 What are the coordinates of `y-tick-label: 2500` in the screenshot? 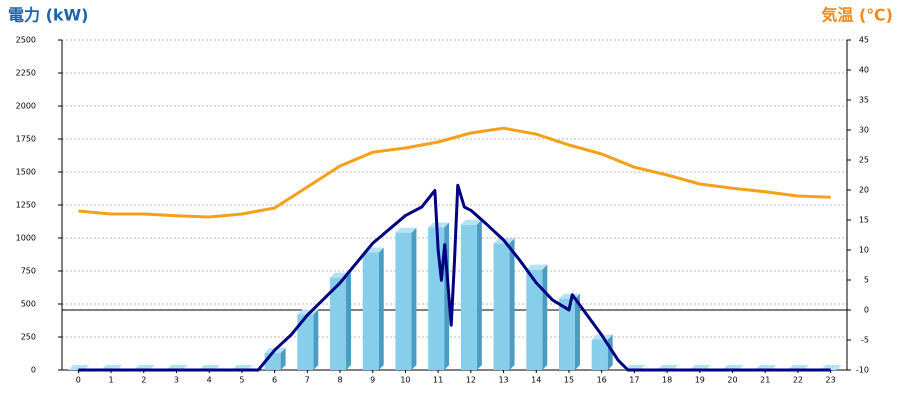 It's located at (26, 40).